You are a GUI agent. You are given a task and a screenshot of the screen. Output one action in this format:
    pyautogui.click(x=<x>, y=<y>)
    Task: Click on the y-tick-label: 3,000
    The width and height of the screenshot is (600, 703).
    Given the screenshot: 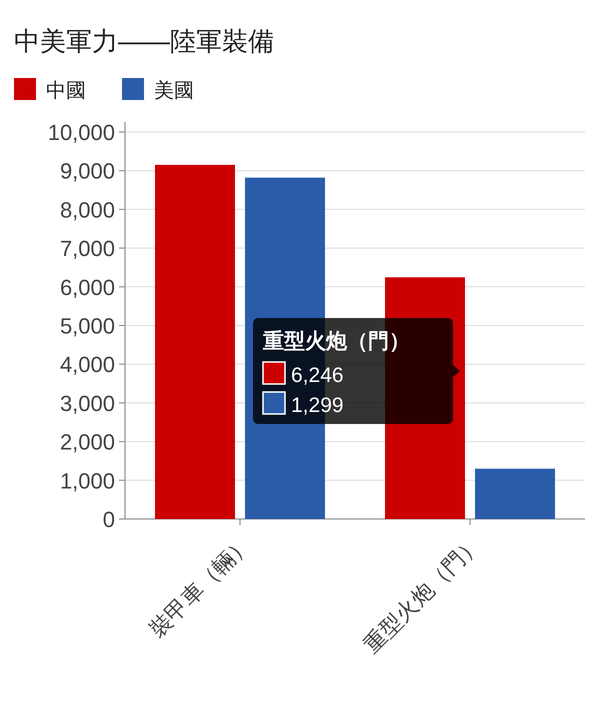 What is the action you would take?
    pyautogui.click(x=87, y=403)
    